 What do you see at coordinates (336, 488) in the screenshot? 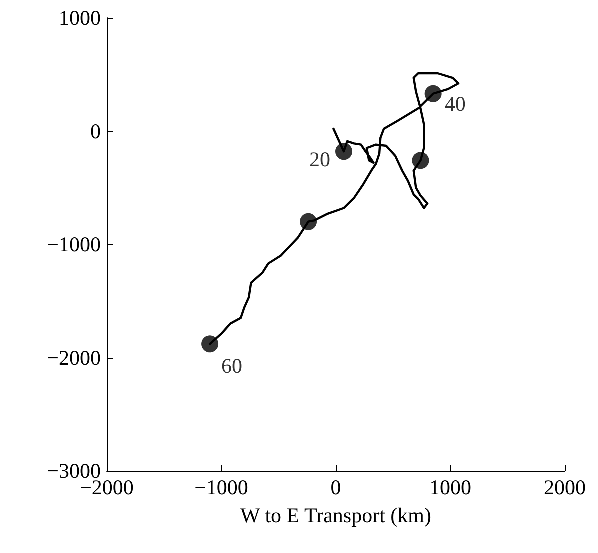
I see `x-tick-label: 0` at bounding box center [336, 488].